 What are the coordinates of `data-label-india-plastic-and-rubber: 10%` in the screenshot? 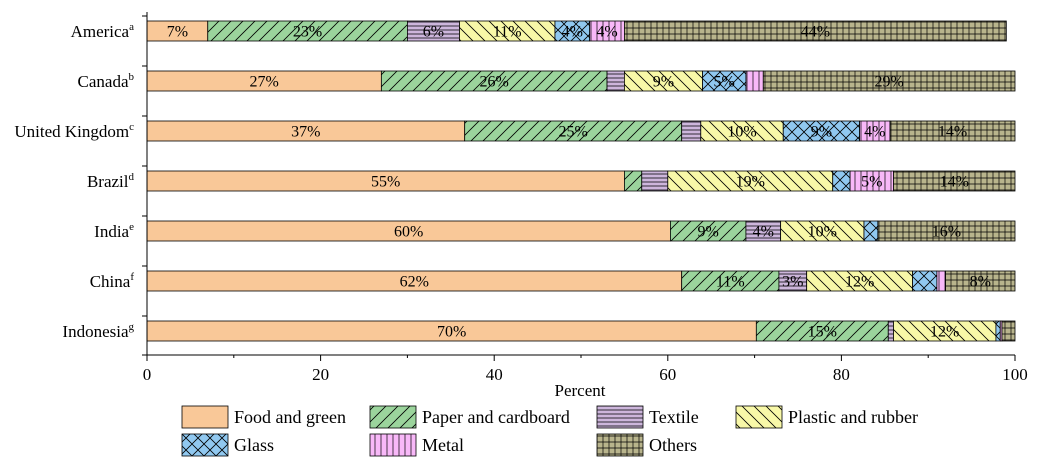 It's located at (822, 232).